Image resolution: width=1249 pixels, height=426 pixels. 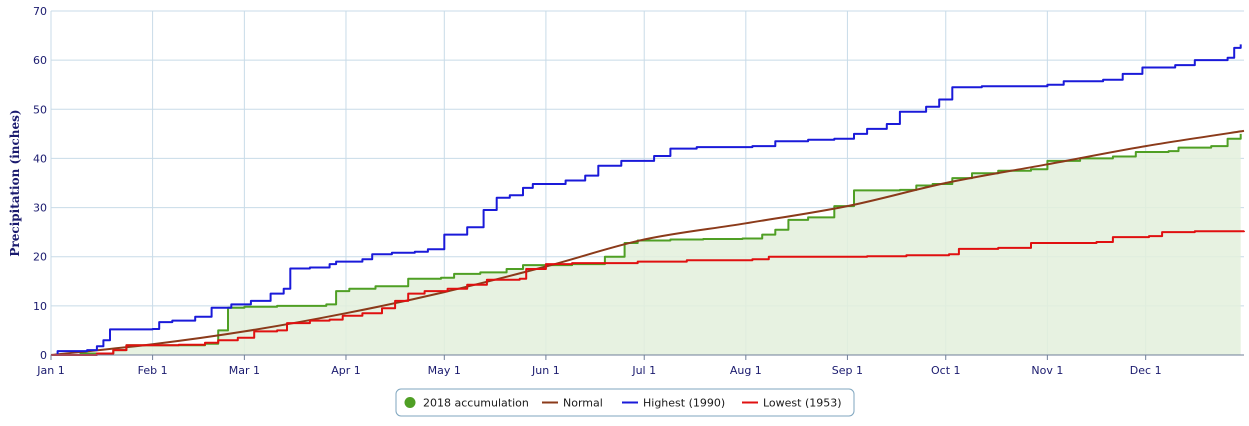 I want to click on legend-item-label: 2018 accumulation, so click(x=476, y=403).